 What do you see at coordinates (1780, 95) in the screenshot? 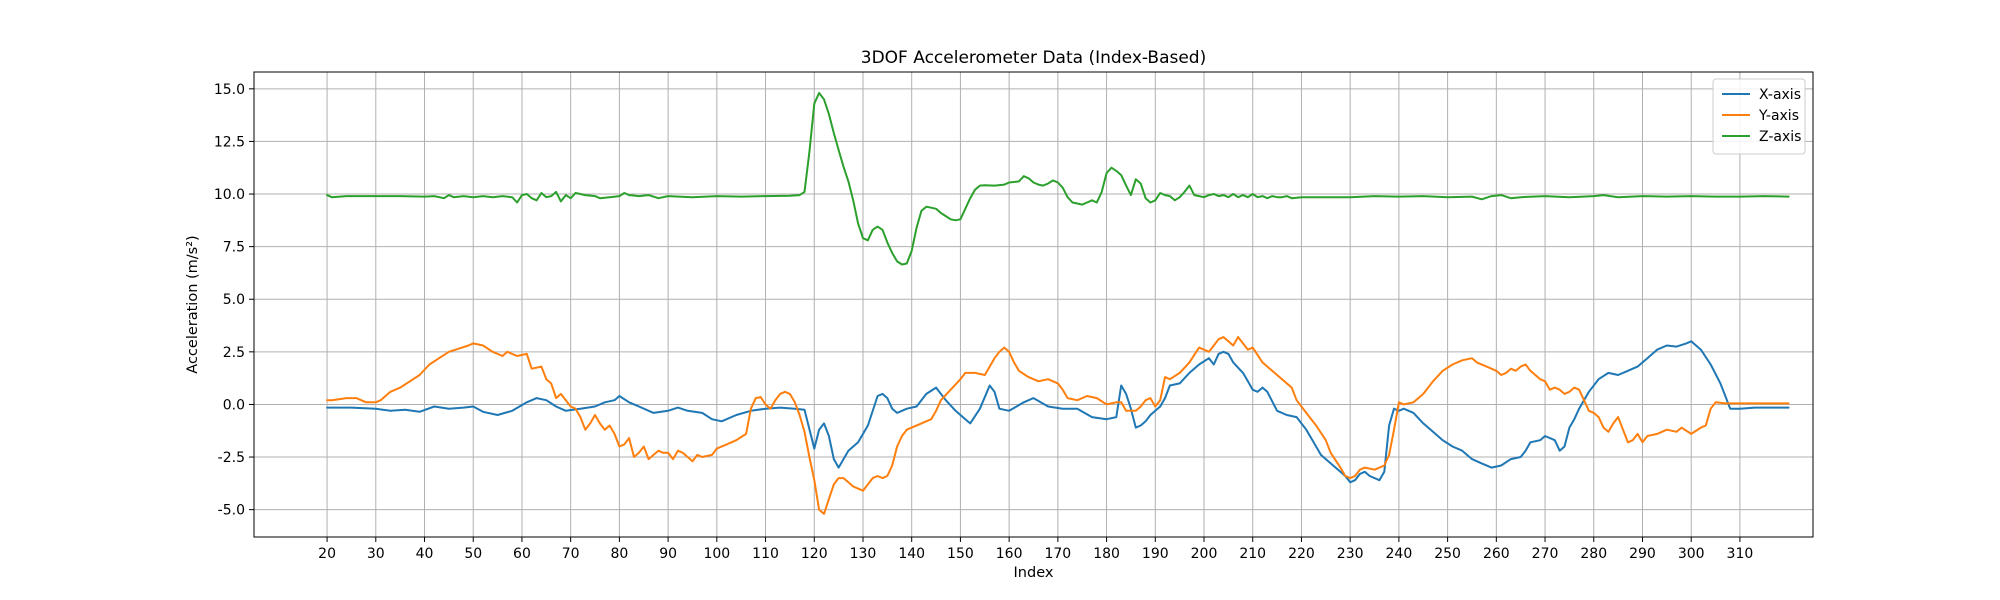
I see `legend-label: X-axis` at bounding box center [1780, 95].